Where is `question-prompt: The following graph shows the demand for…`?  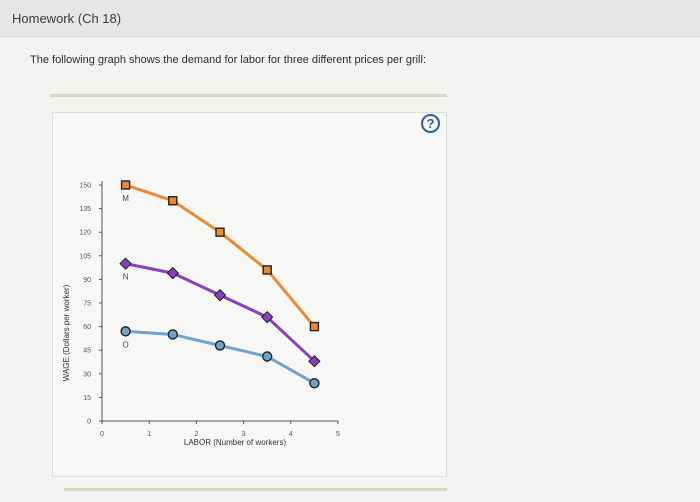
question-prompt: The following graph shows the demand for… is located at coordinates (228, 60).